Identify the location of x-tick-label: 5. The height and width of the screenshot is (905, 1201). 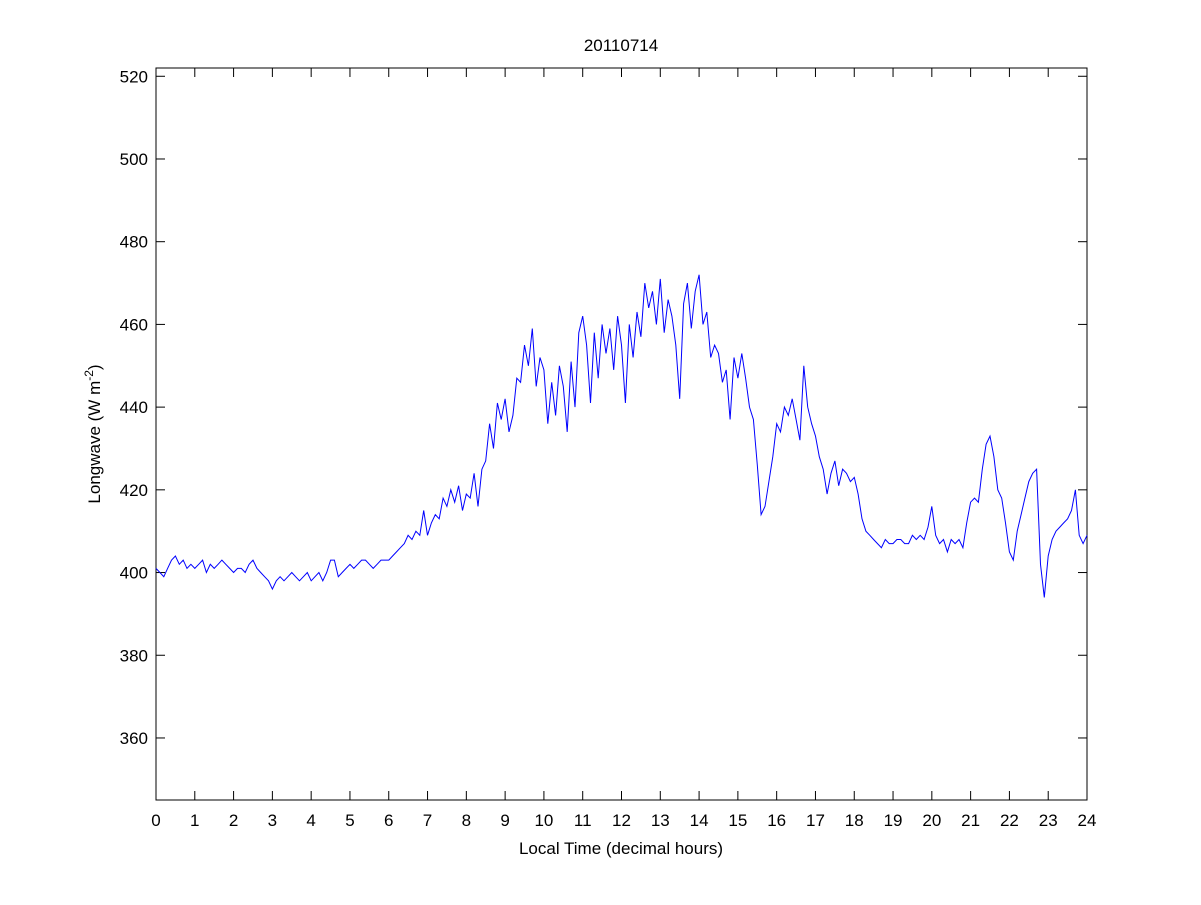
(349, 820).